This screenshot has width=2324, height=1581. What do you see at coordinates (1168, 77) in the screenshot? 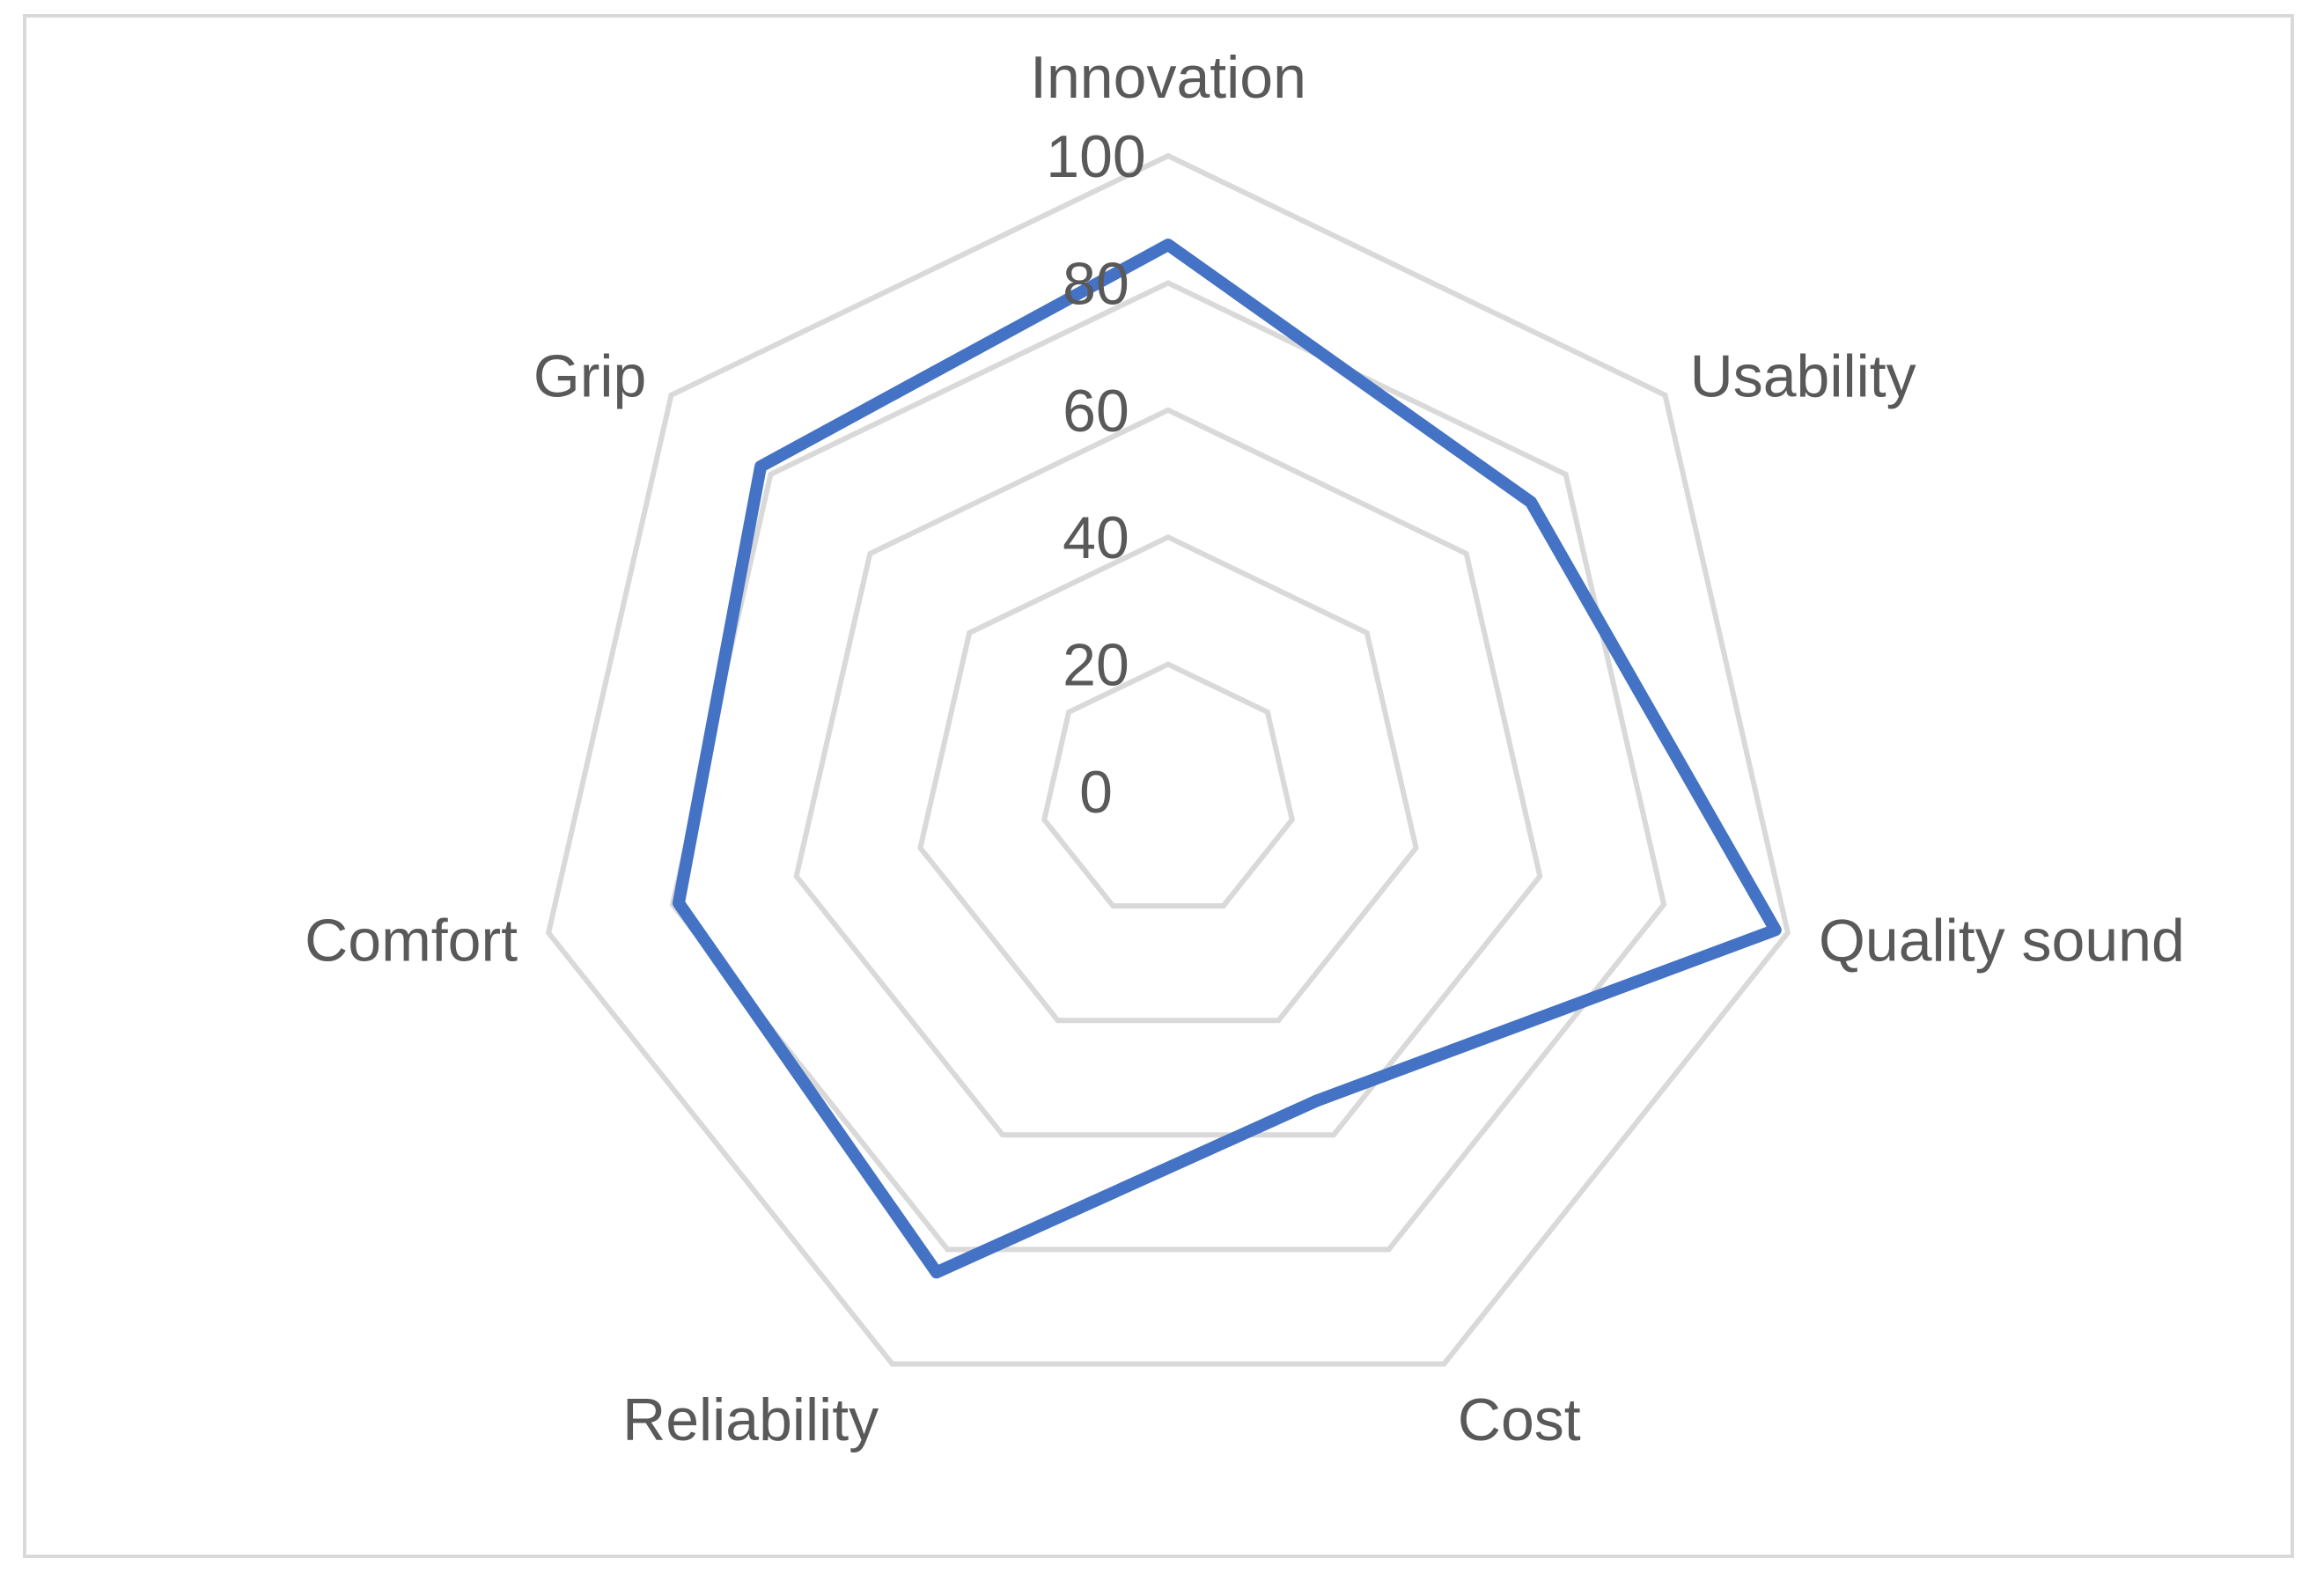
I see `axis-label-innovation: Innovation` at bounding box center [1168, 77].